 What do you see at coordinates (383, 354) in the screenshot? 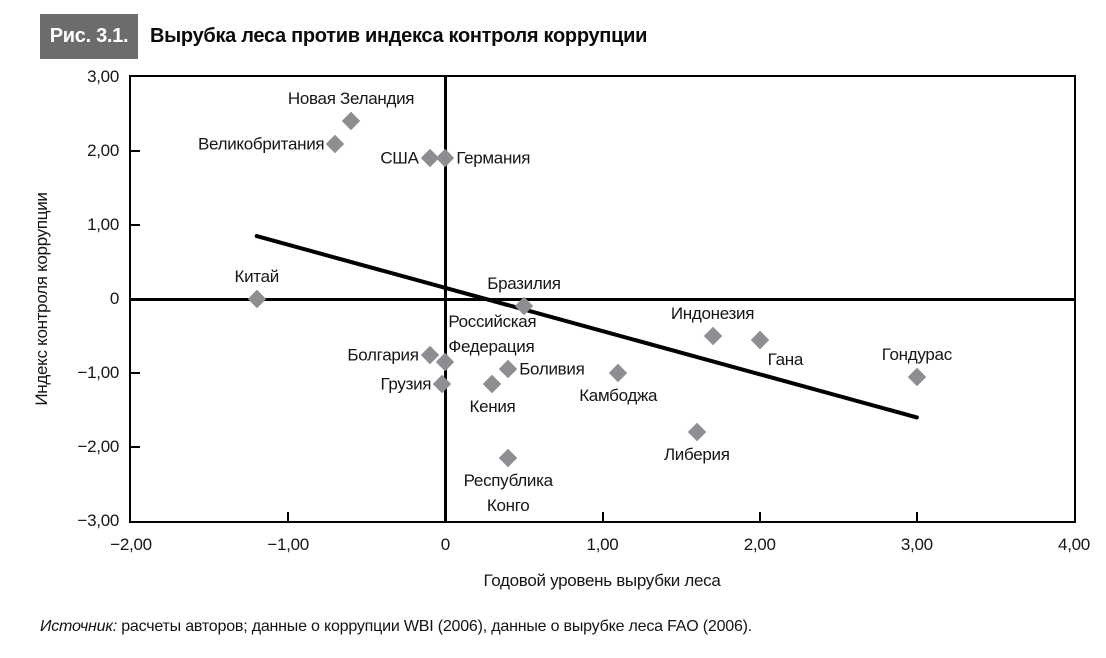
I see `point-label: Болгария` at bounding box center [383, 354].